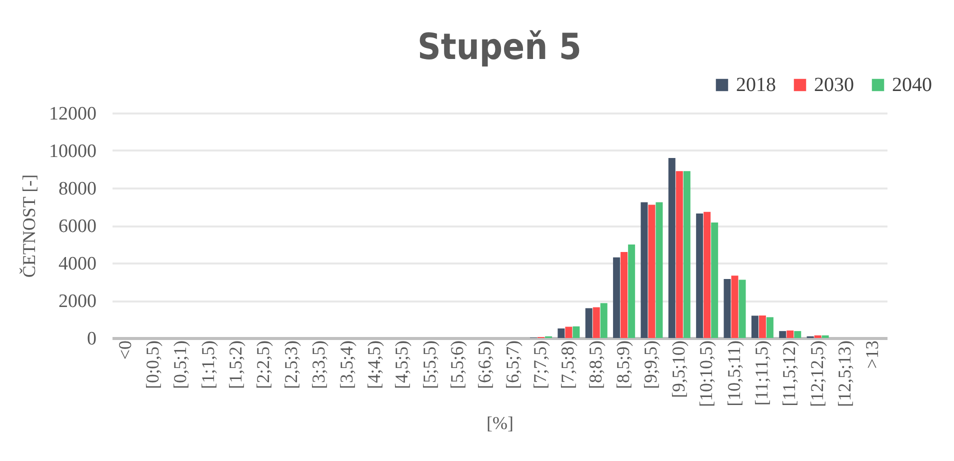 The width and height of the screenshot is (954, 461). I want to click on x-tick-label: [12;12,5), so click(816, 373).